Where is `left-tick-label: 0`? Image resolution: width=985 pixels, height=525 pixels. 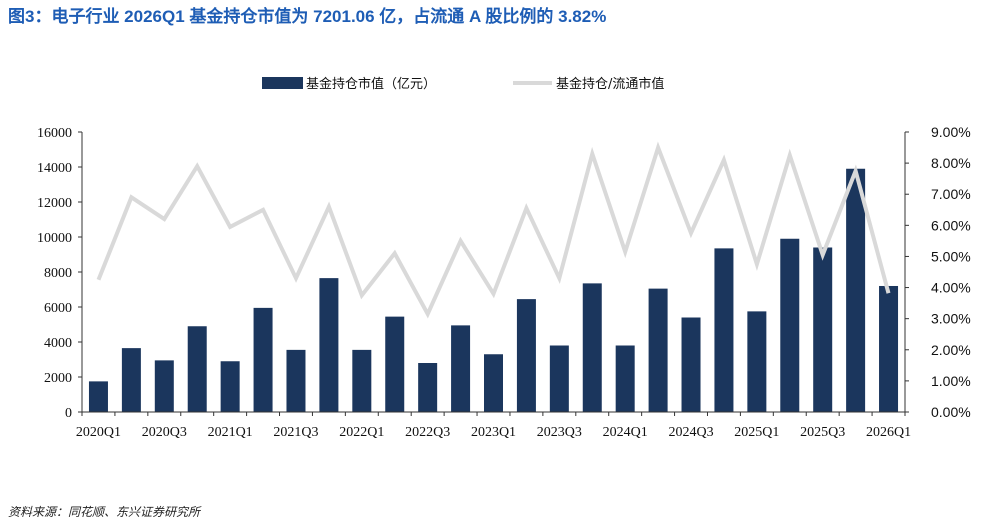 left-tick-label: 0 is located at coordinates (68, 413).